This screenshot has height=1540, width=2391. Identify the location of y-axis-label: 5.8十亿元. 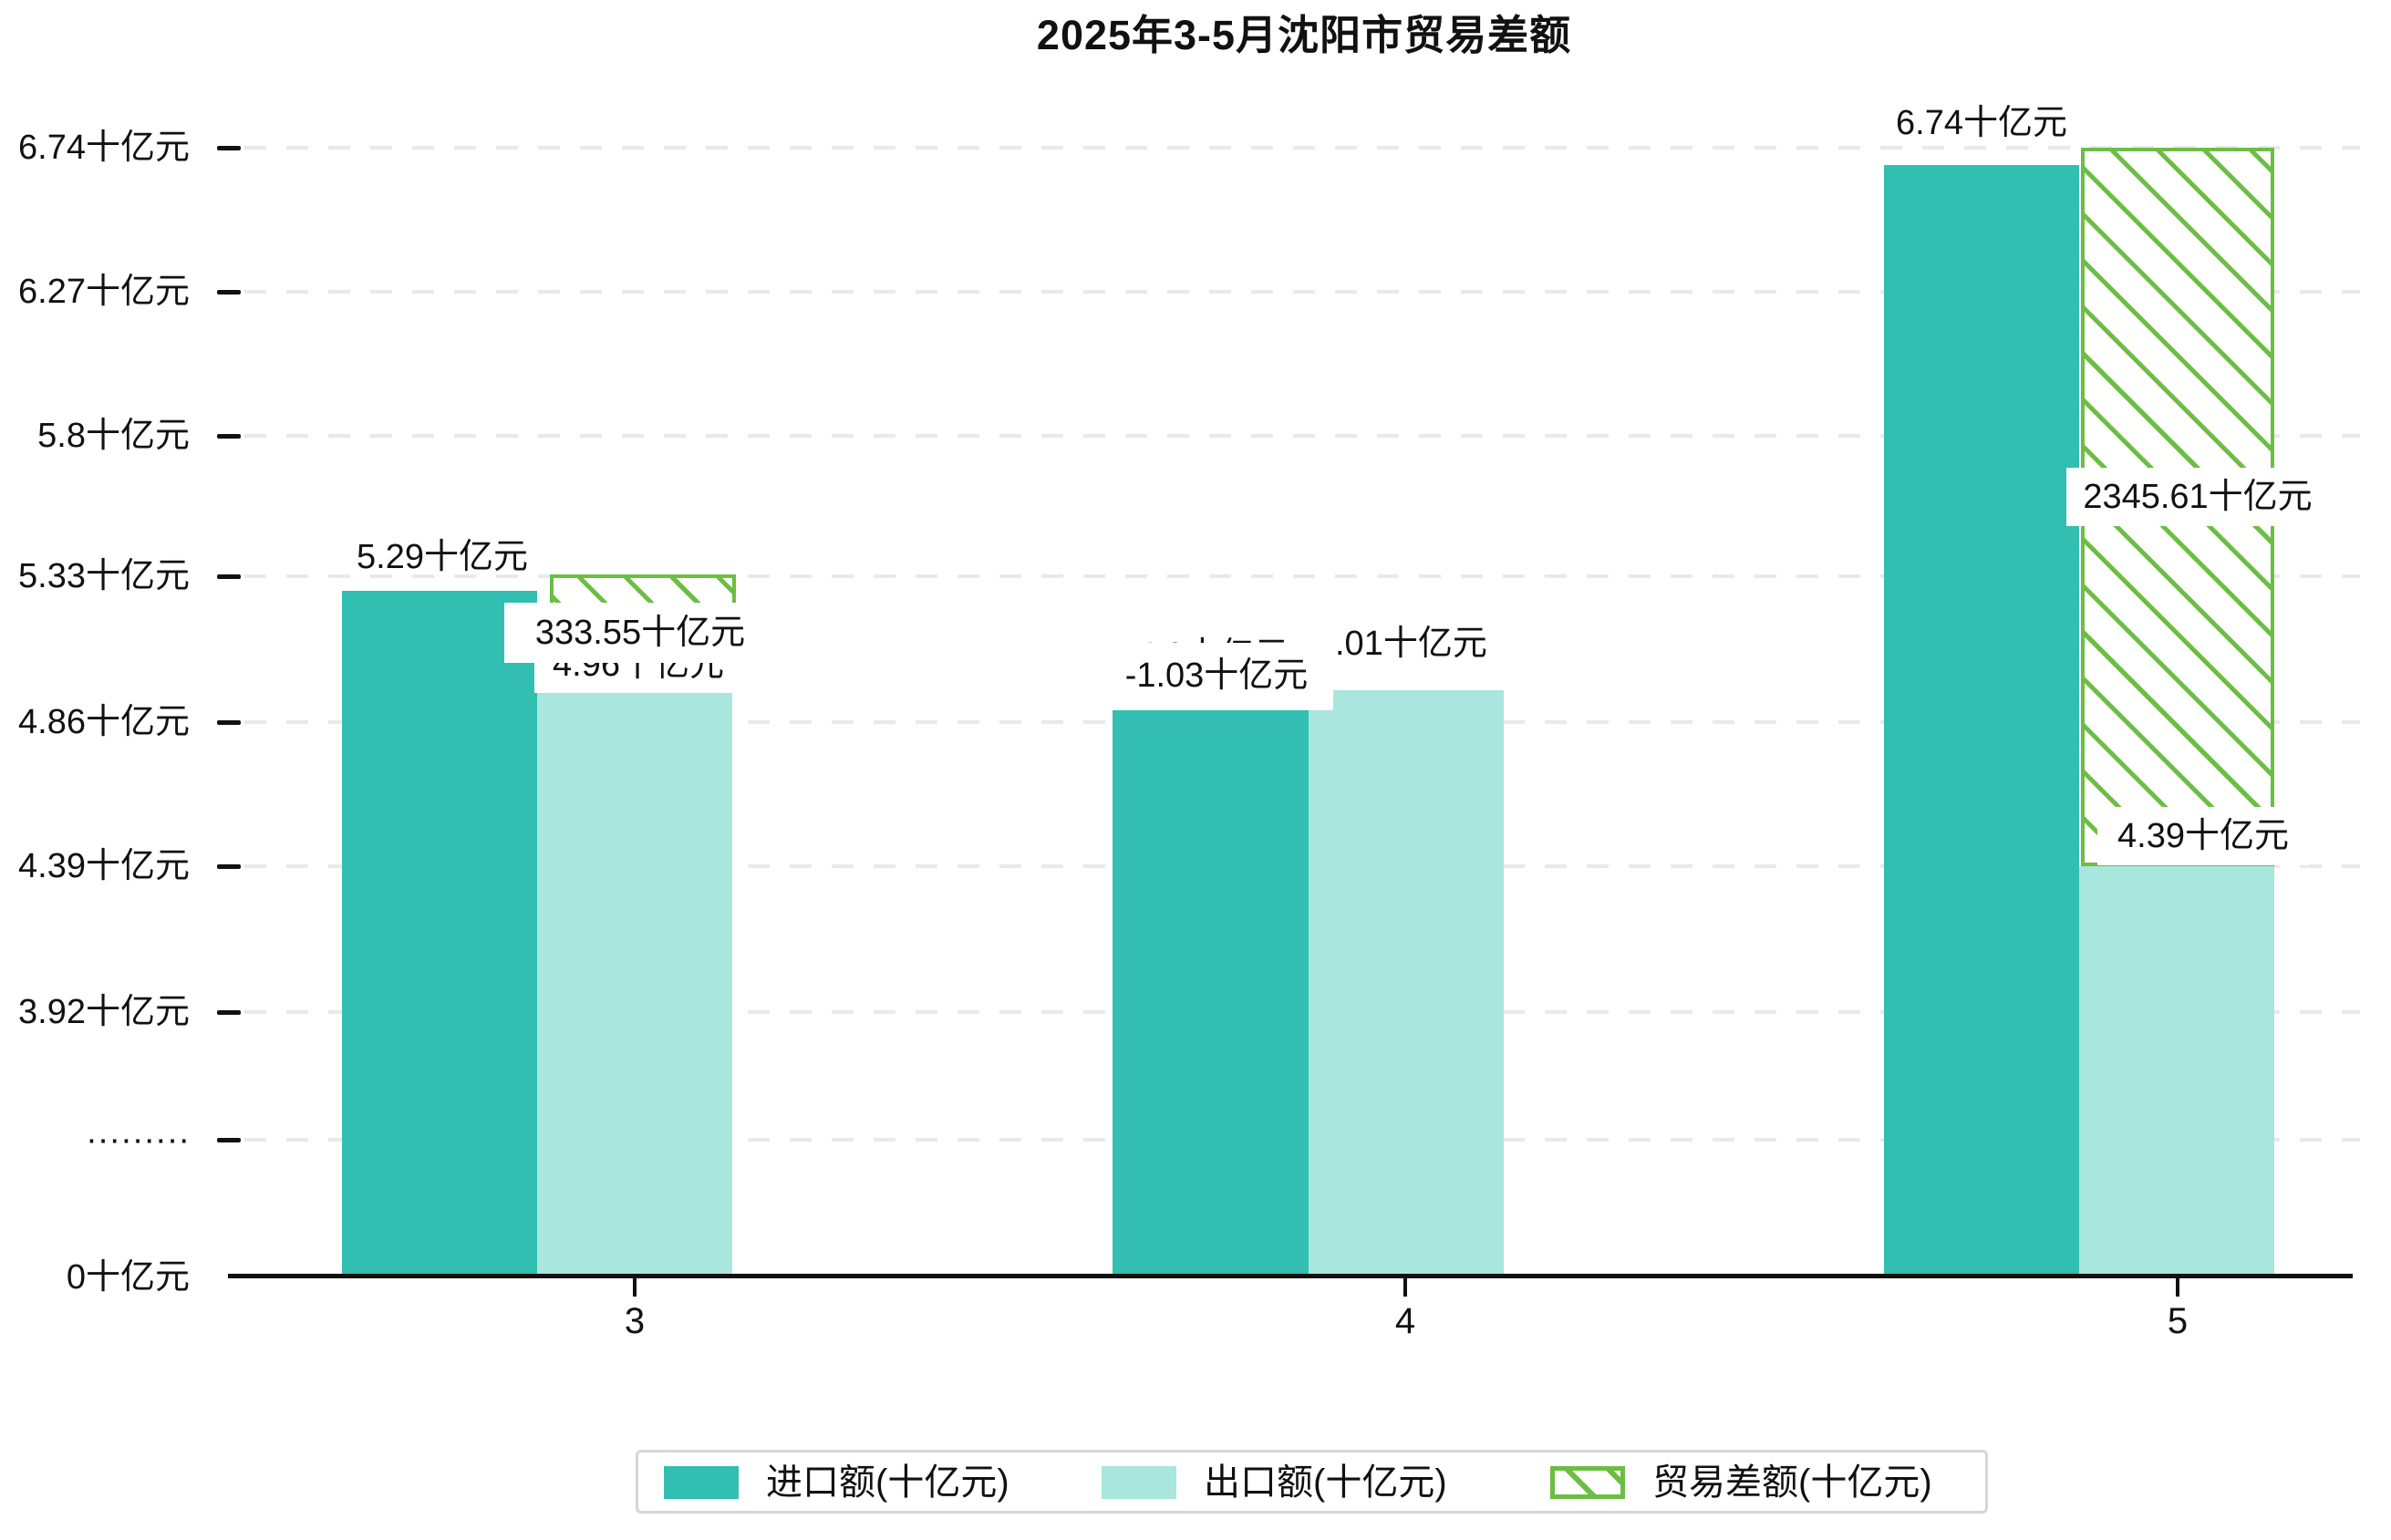
(113, 436).